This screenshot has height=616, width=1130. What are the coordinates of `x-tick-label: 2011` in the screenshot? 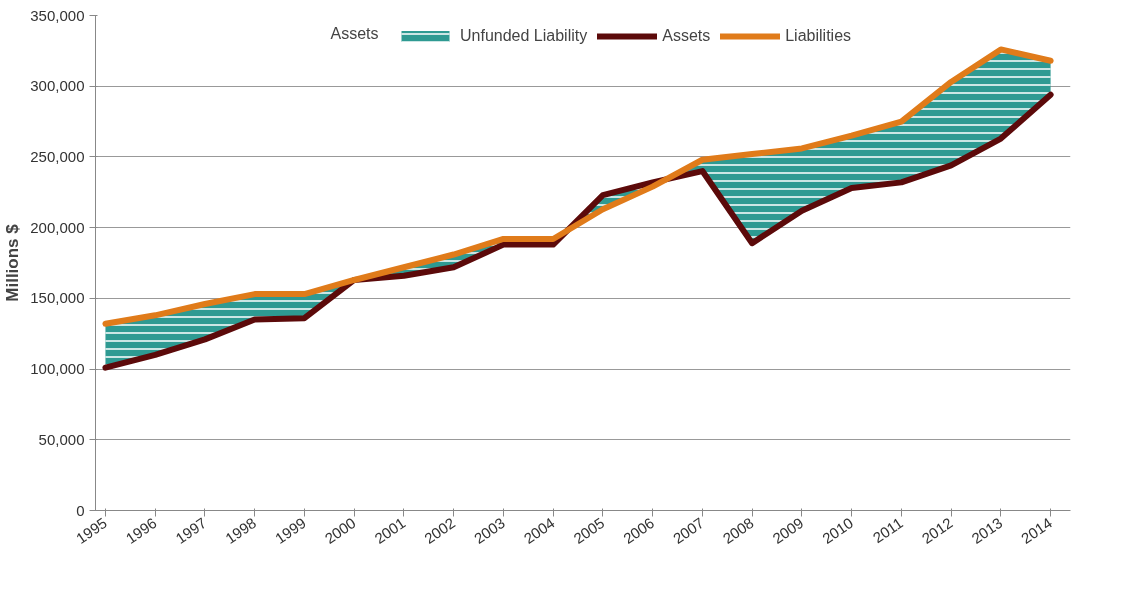 It's located at (887, 530).